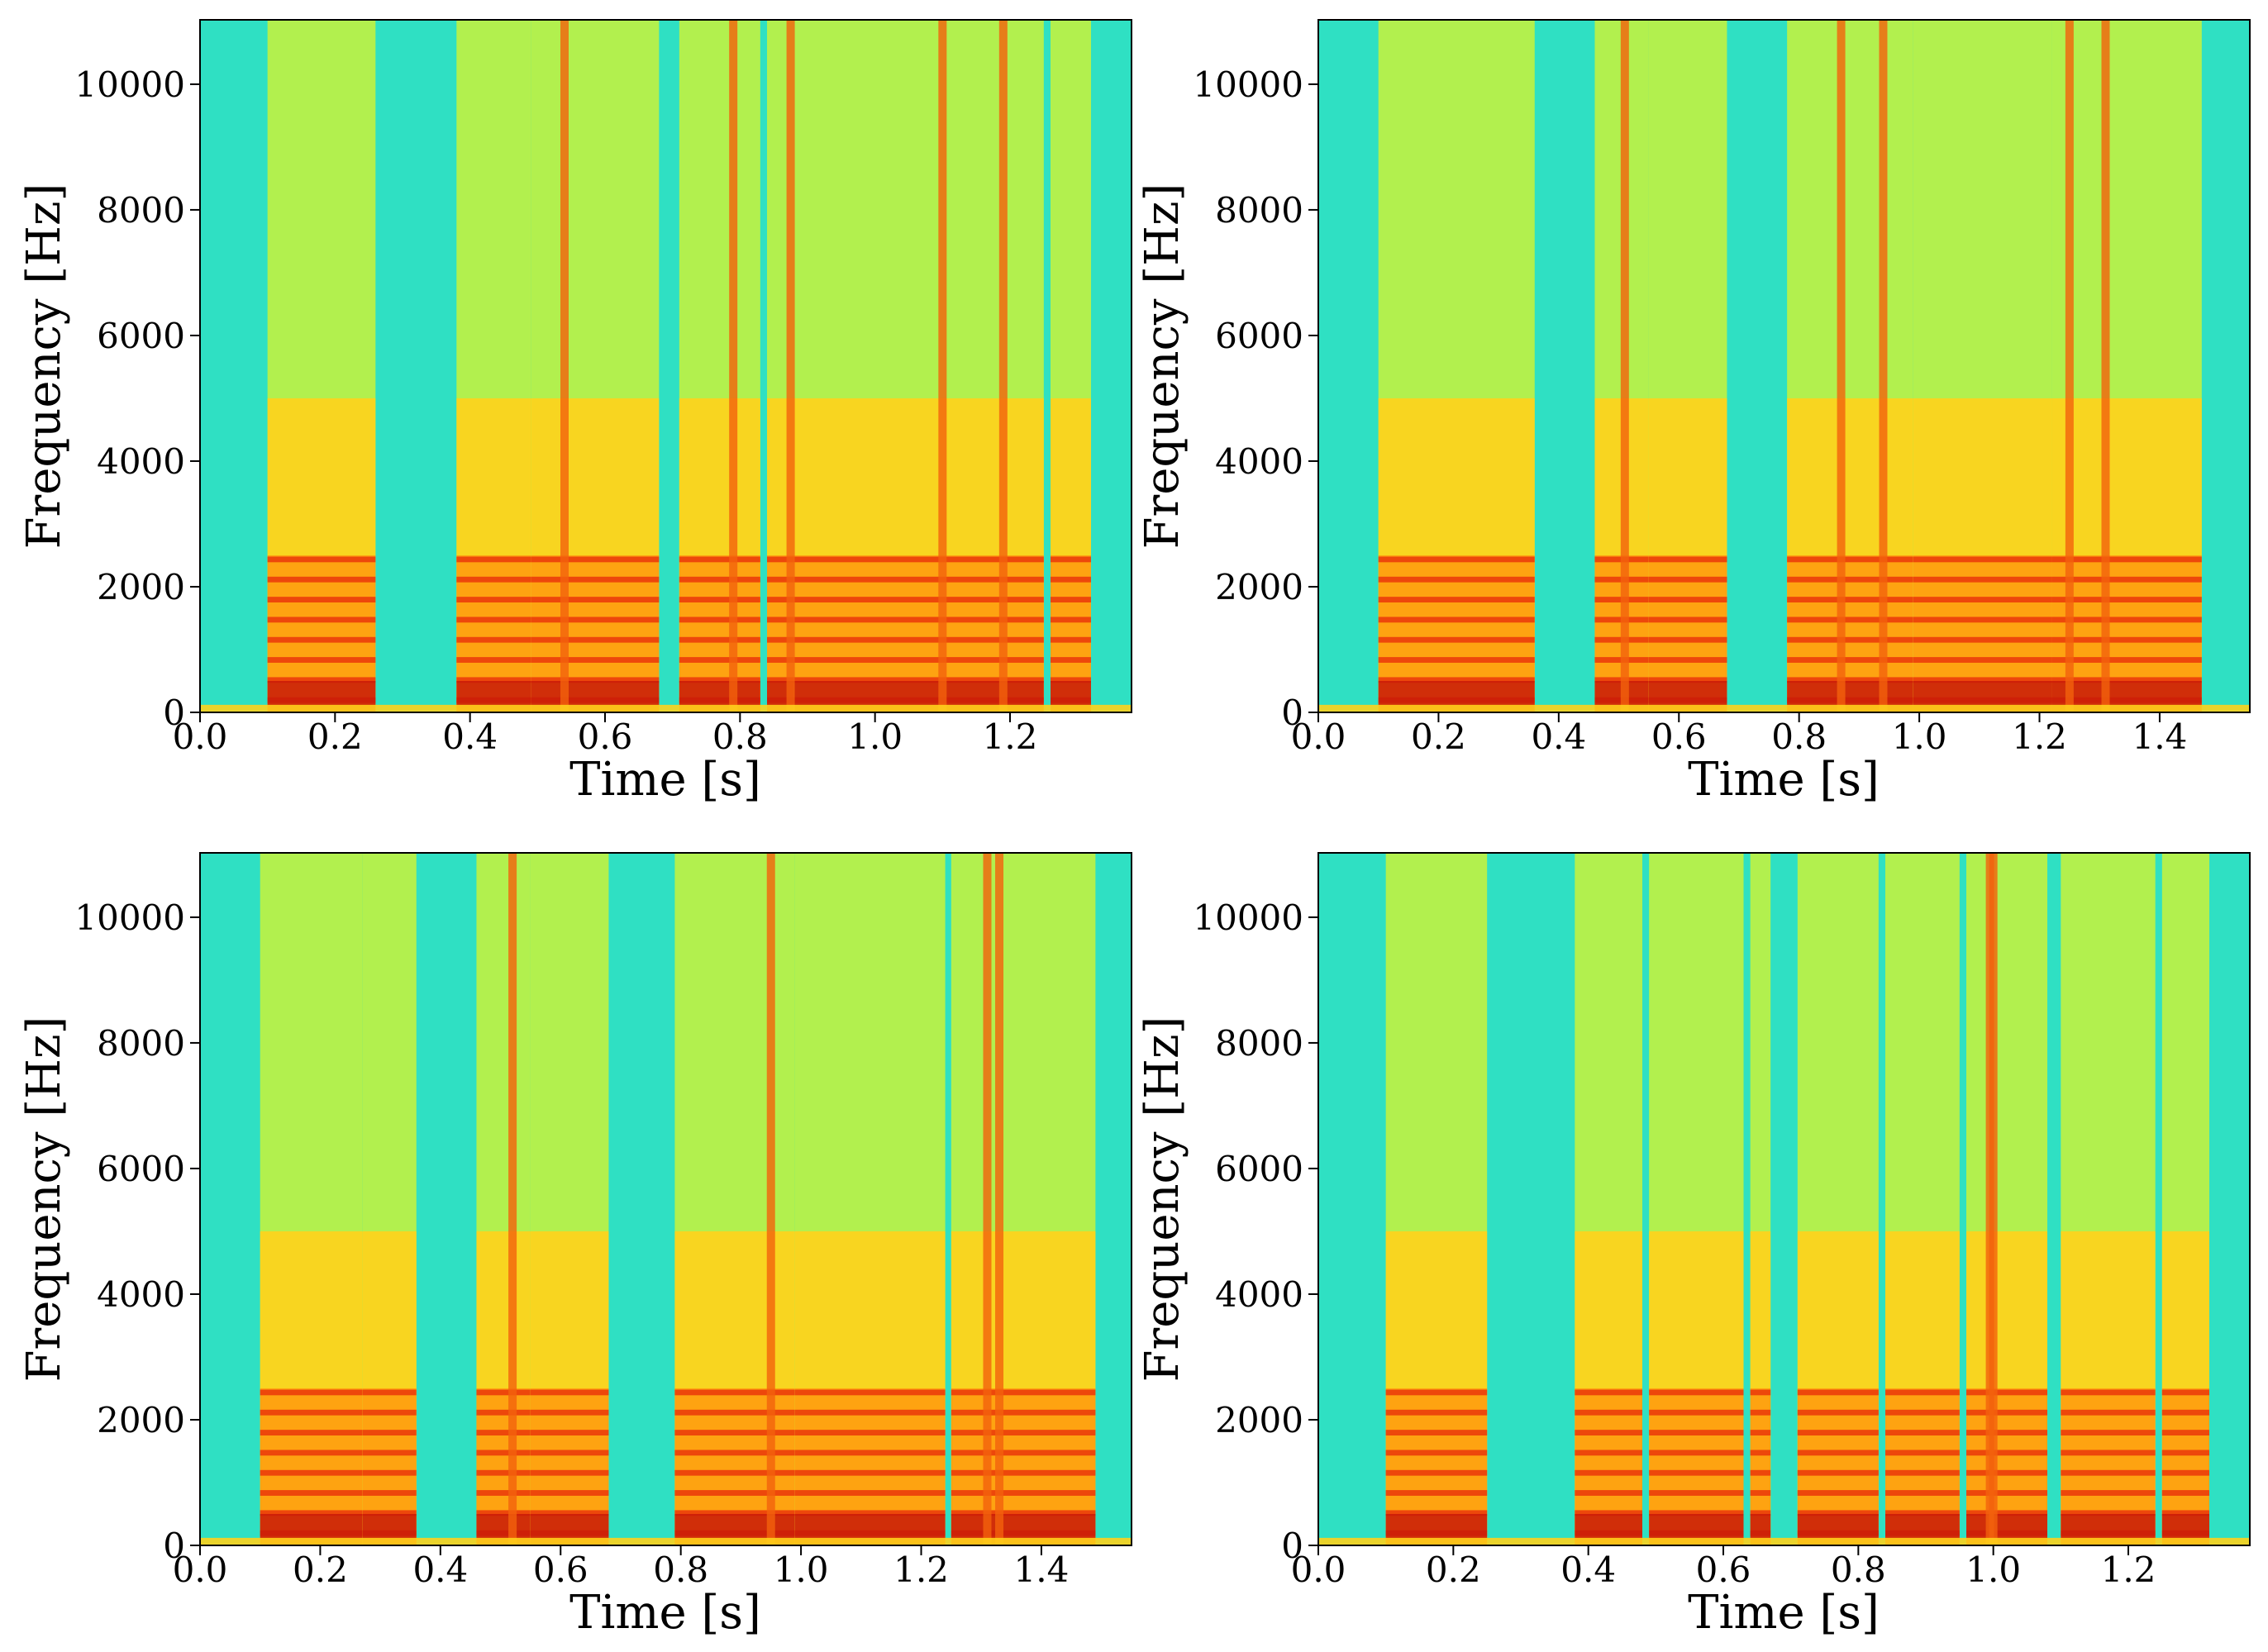 This screenshot has height=1652, width=2268. I want to click on x-axis-ticks: 0.0 0.2 0.4 0.6 0.8 1.0 1.2 1.4, so click(1739, 734).